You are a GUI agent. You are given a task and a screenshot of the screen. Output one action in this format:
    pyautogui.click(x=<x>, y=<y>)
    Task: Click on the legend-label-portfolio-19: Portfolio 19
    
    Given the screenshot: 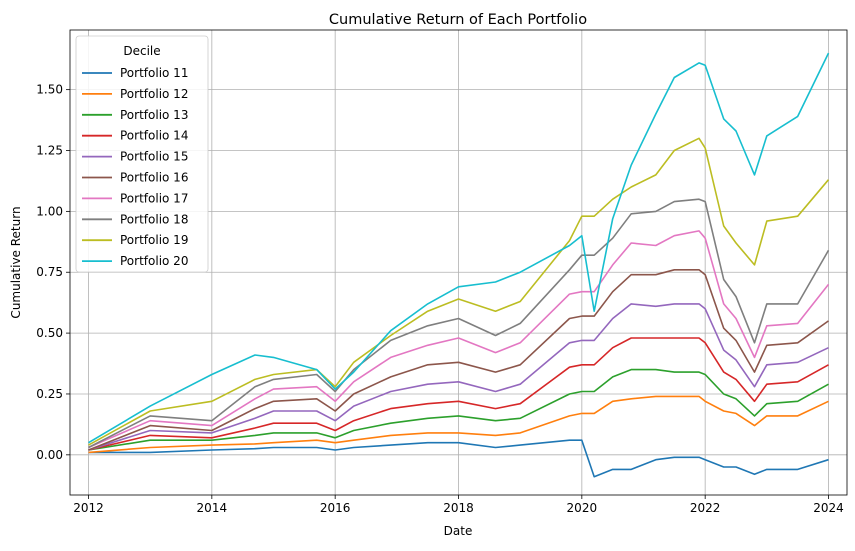 What is the action you would take?
    pyautogui.click(x=154, y=240)
    